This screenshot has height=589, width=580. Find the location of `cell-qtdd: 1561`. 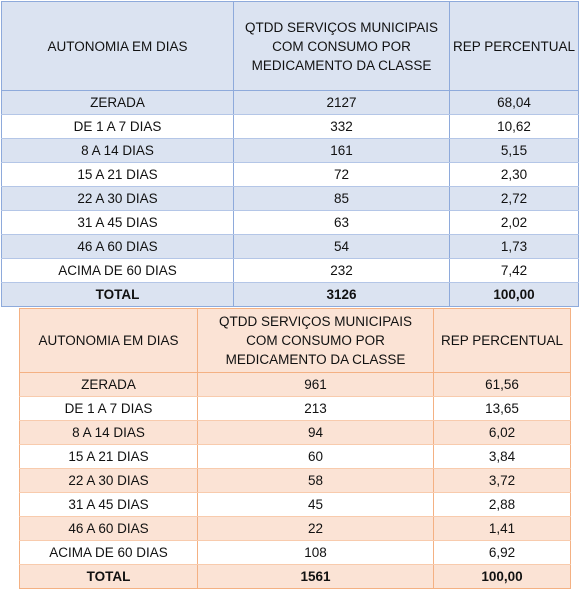

cell-qtdd: 1561 is located at coordinates (315, 576).